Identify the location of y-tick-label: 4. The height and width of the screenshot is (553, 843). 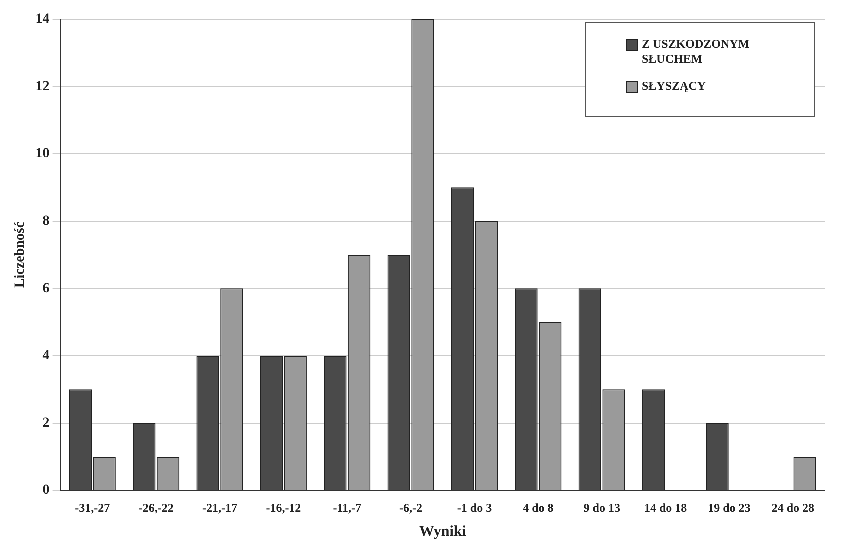
(46, 356).